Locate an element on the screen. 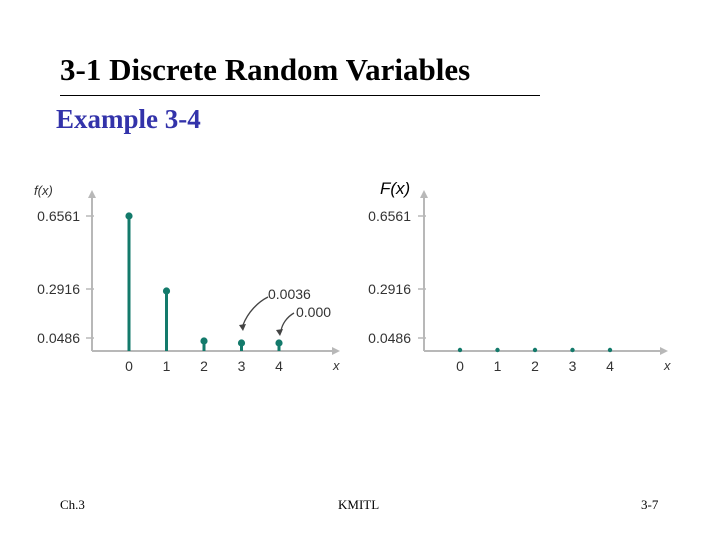 The height and width of the screenshot is (540, 720). footer-chapter: Ch.3 is located at coordinates (72, 504).